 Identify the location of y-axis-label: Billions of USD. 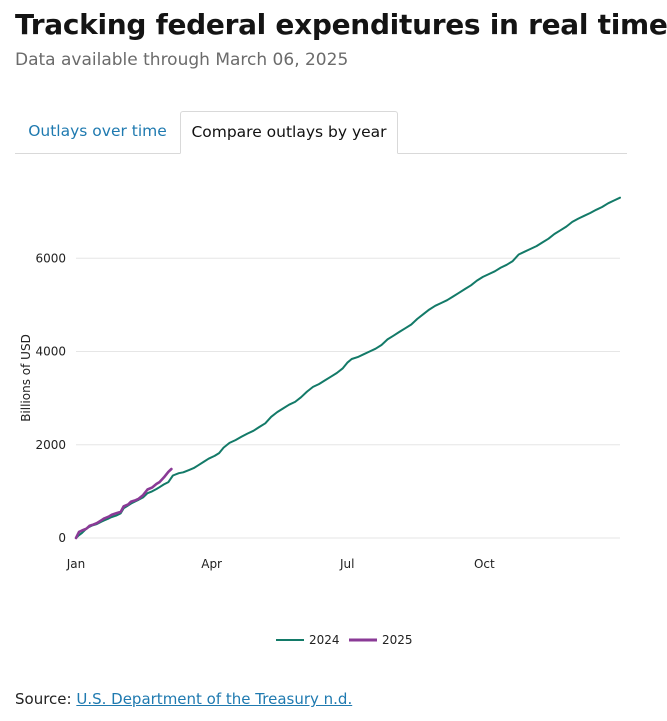
(26, 378).